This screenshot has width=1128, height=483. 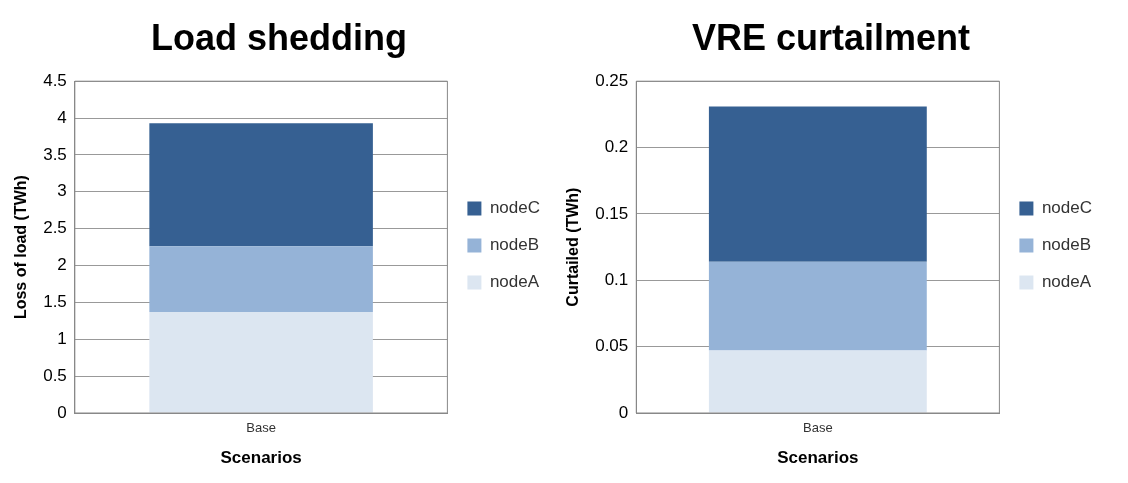 What do you see at coordinates (55, 228) in the screenshot?
I see `y-tick-label: 2.5` at bounding box center [55, 228].